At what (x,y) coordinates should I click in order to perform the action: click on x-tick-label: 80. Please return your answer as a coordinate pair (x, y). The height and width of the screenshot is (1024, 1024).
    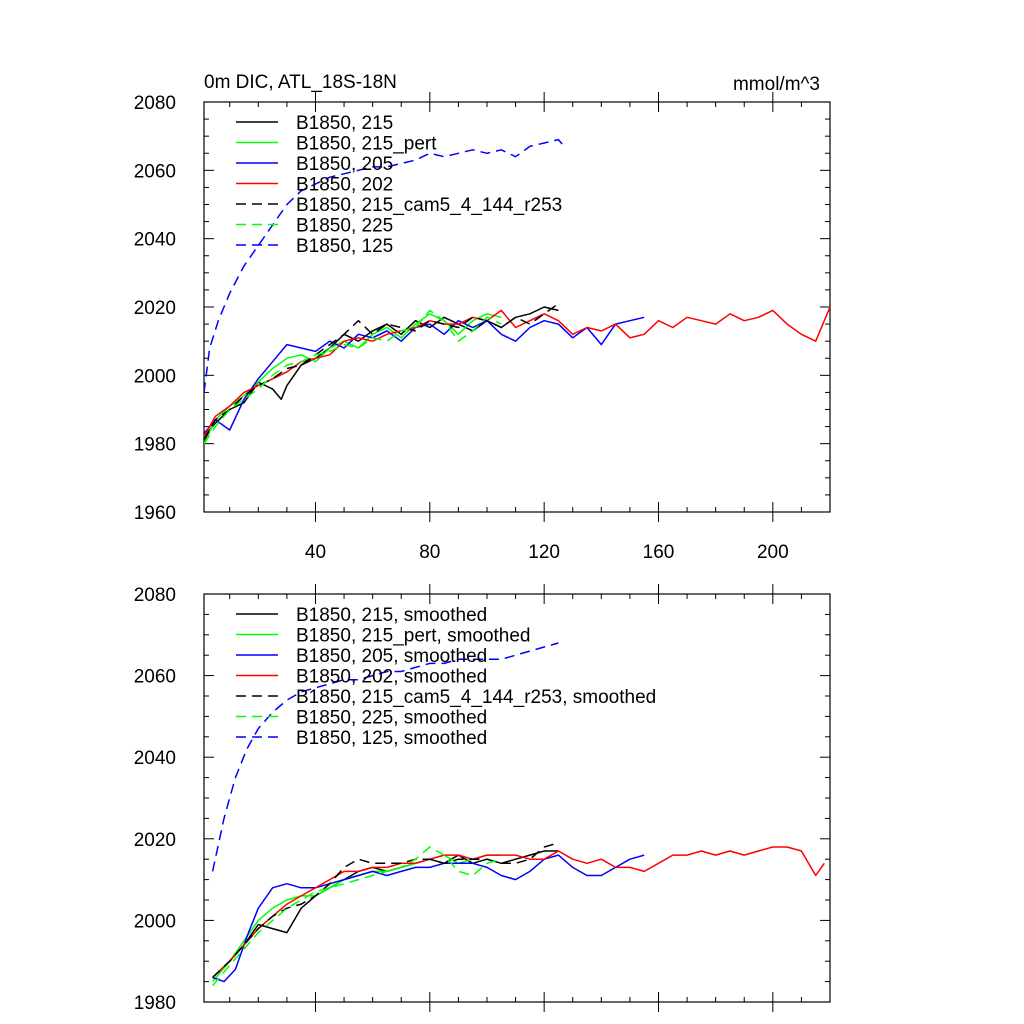
    Looking at the image, I should click on (429, 552).